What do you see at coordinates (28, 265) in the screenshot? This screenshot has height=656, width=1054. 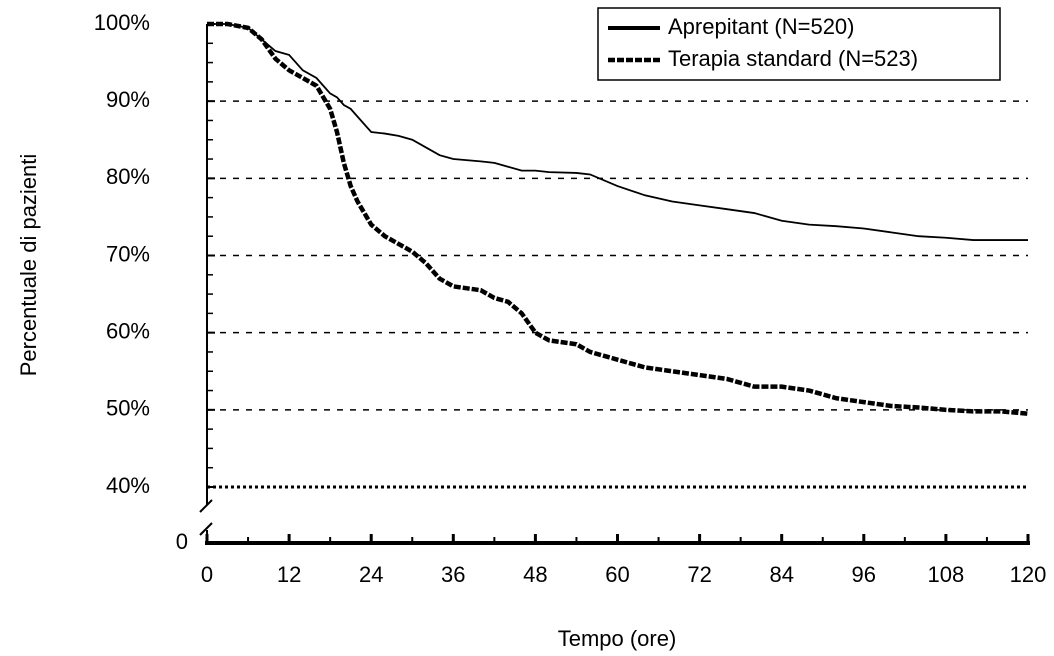 I see `y-axis-title: Percentuale di pazienti` at bounding box center [28, 265].